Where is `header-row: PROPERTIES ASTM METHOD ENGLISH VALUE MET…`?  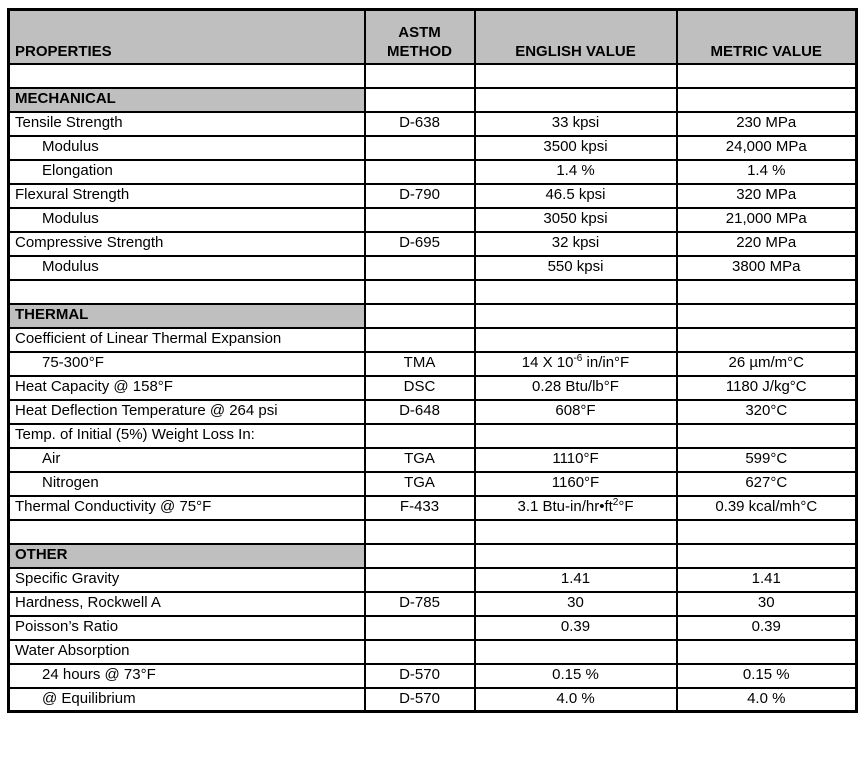 header-row: PROPERTIES ASTM METHOD ENGLISH VALUE MET… is located at coordinates (432, 36).